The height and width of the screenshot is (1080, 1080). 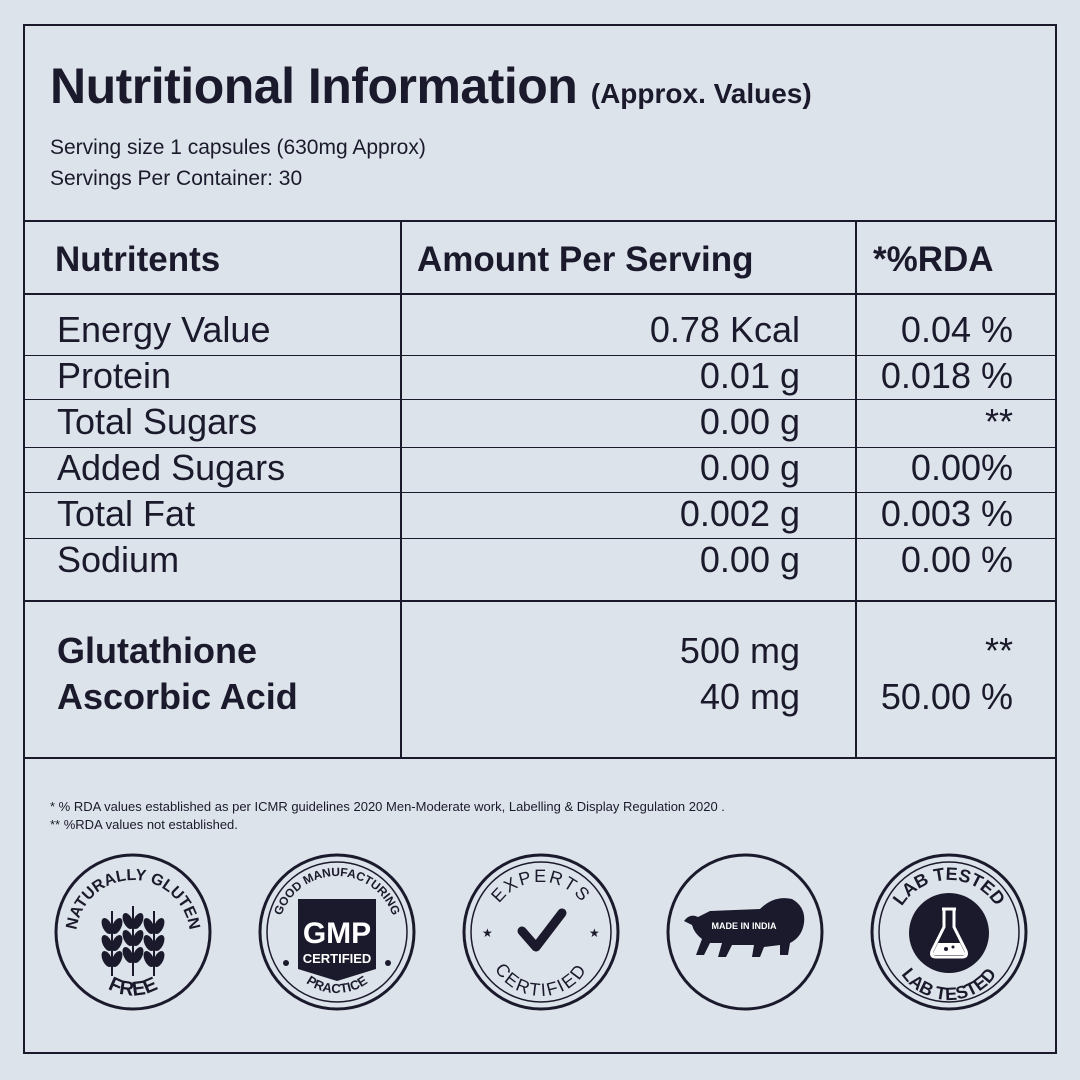 I want to click on badge-bottom-text: PRACTICE, so click(x=337, y=984).